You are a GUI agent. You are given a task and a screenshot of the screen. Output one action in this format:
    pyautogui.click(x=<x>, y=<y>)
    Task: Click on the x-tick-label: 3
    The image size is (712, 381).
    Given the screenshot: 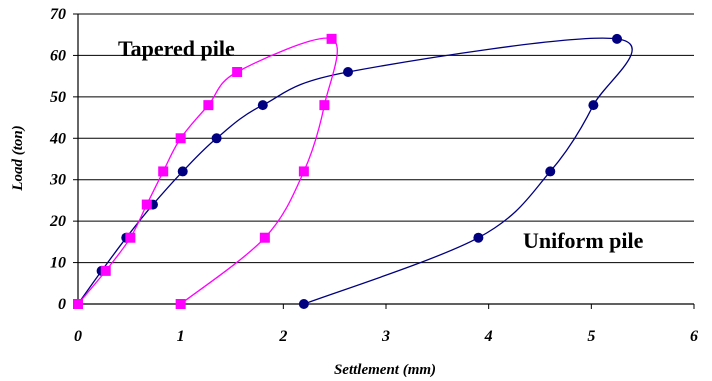 What is the action you would take?
    pyautogui.click(x=385, y=336)
    